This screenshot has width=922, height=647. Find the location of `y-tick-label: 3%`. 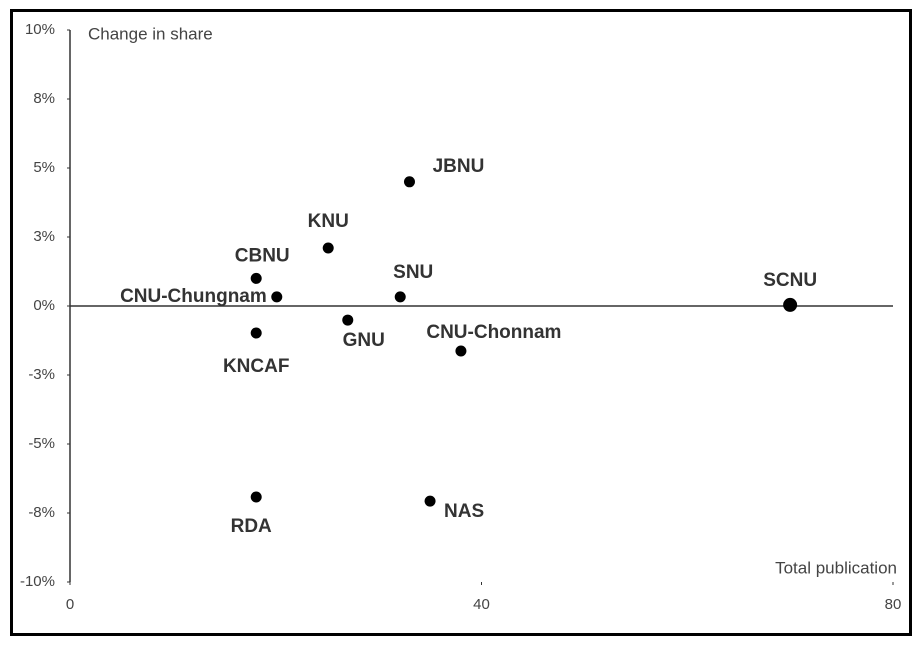

y-tick-label: 3% is located at coordinates (44, 236).